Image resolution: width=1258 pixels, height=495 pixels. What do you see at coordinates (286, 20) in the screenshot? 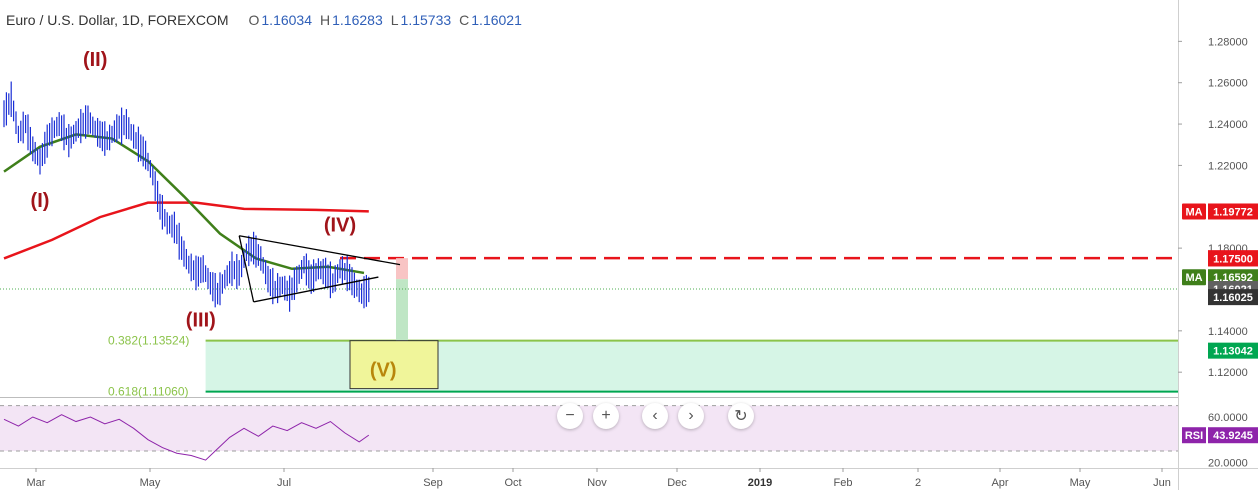
I see `open-value: 1.16034` at bounding box center [286, 20].